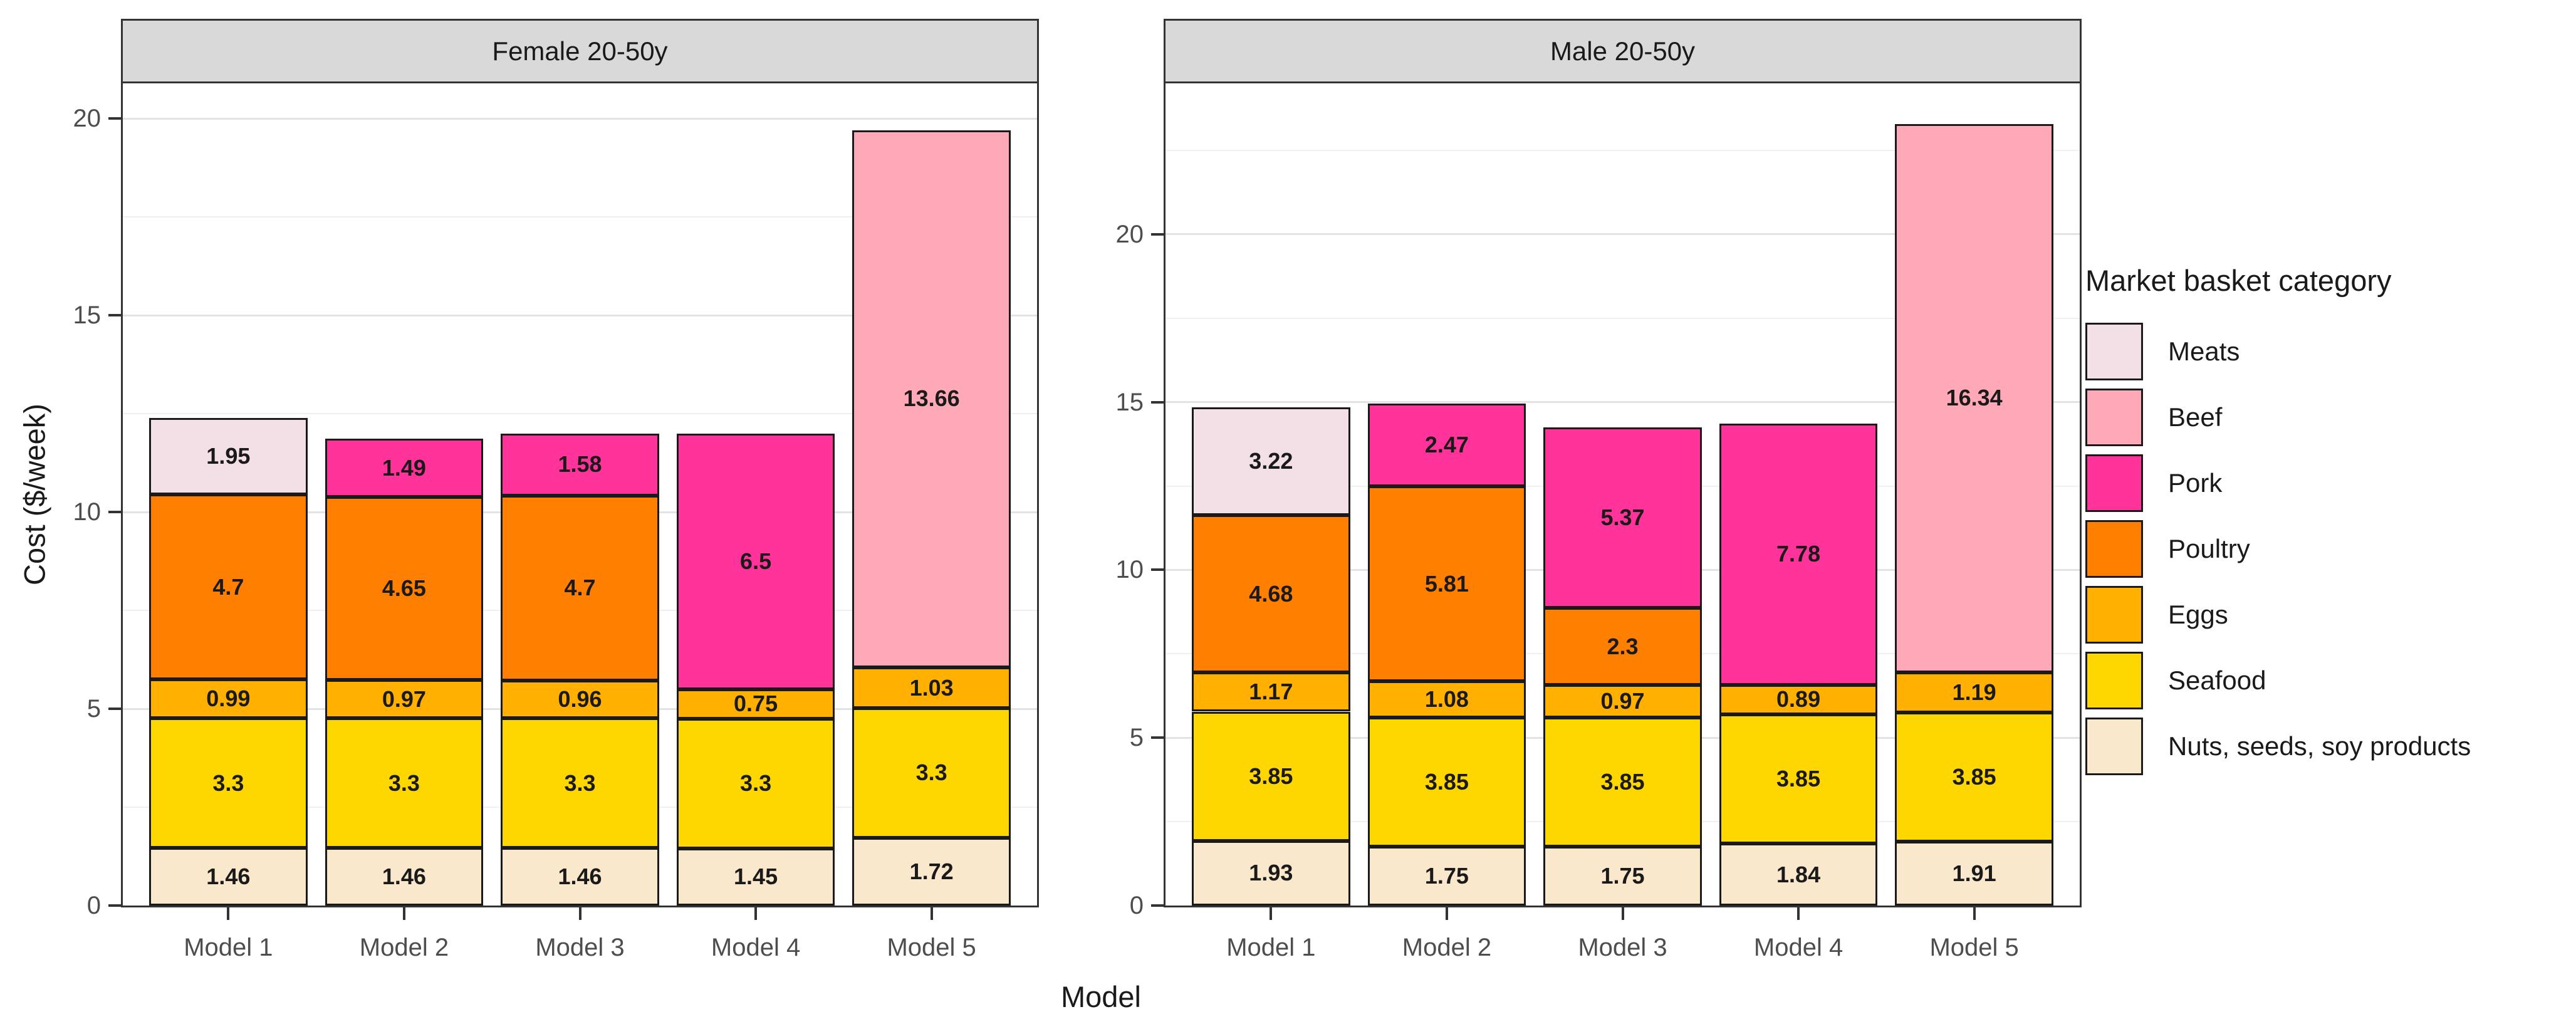  What do you see at coordinates (228, 699) in the screenshot?
I see `bar-value-label: 0.99` at bounding box center [228, 699].